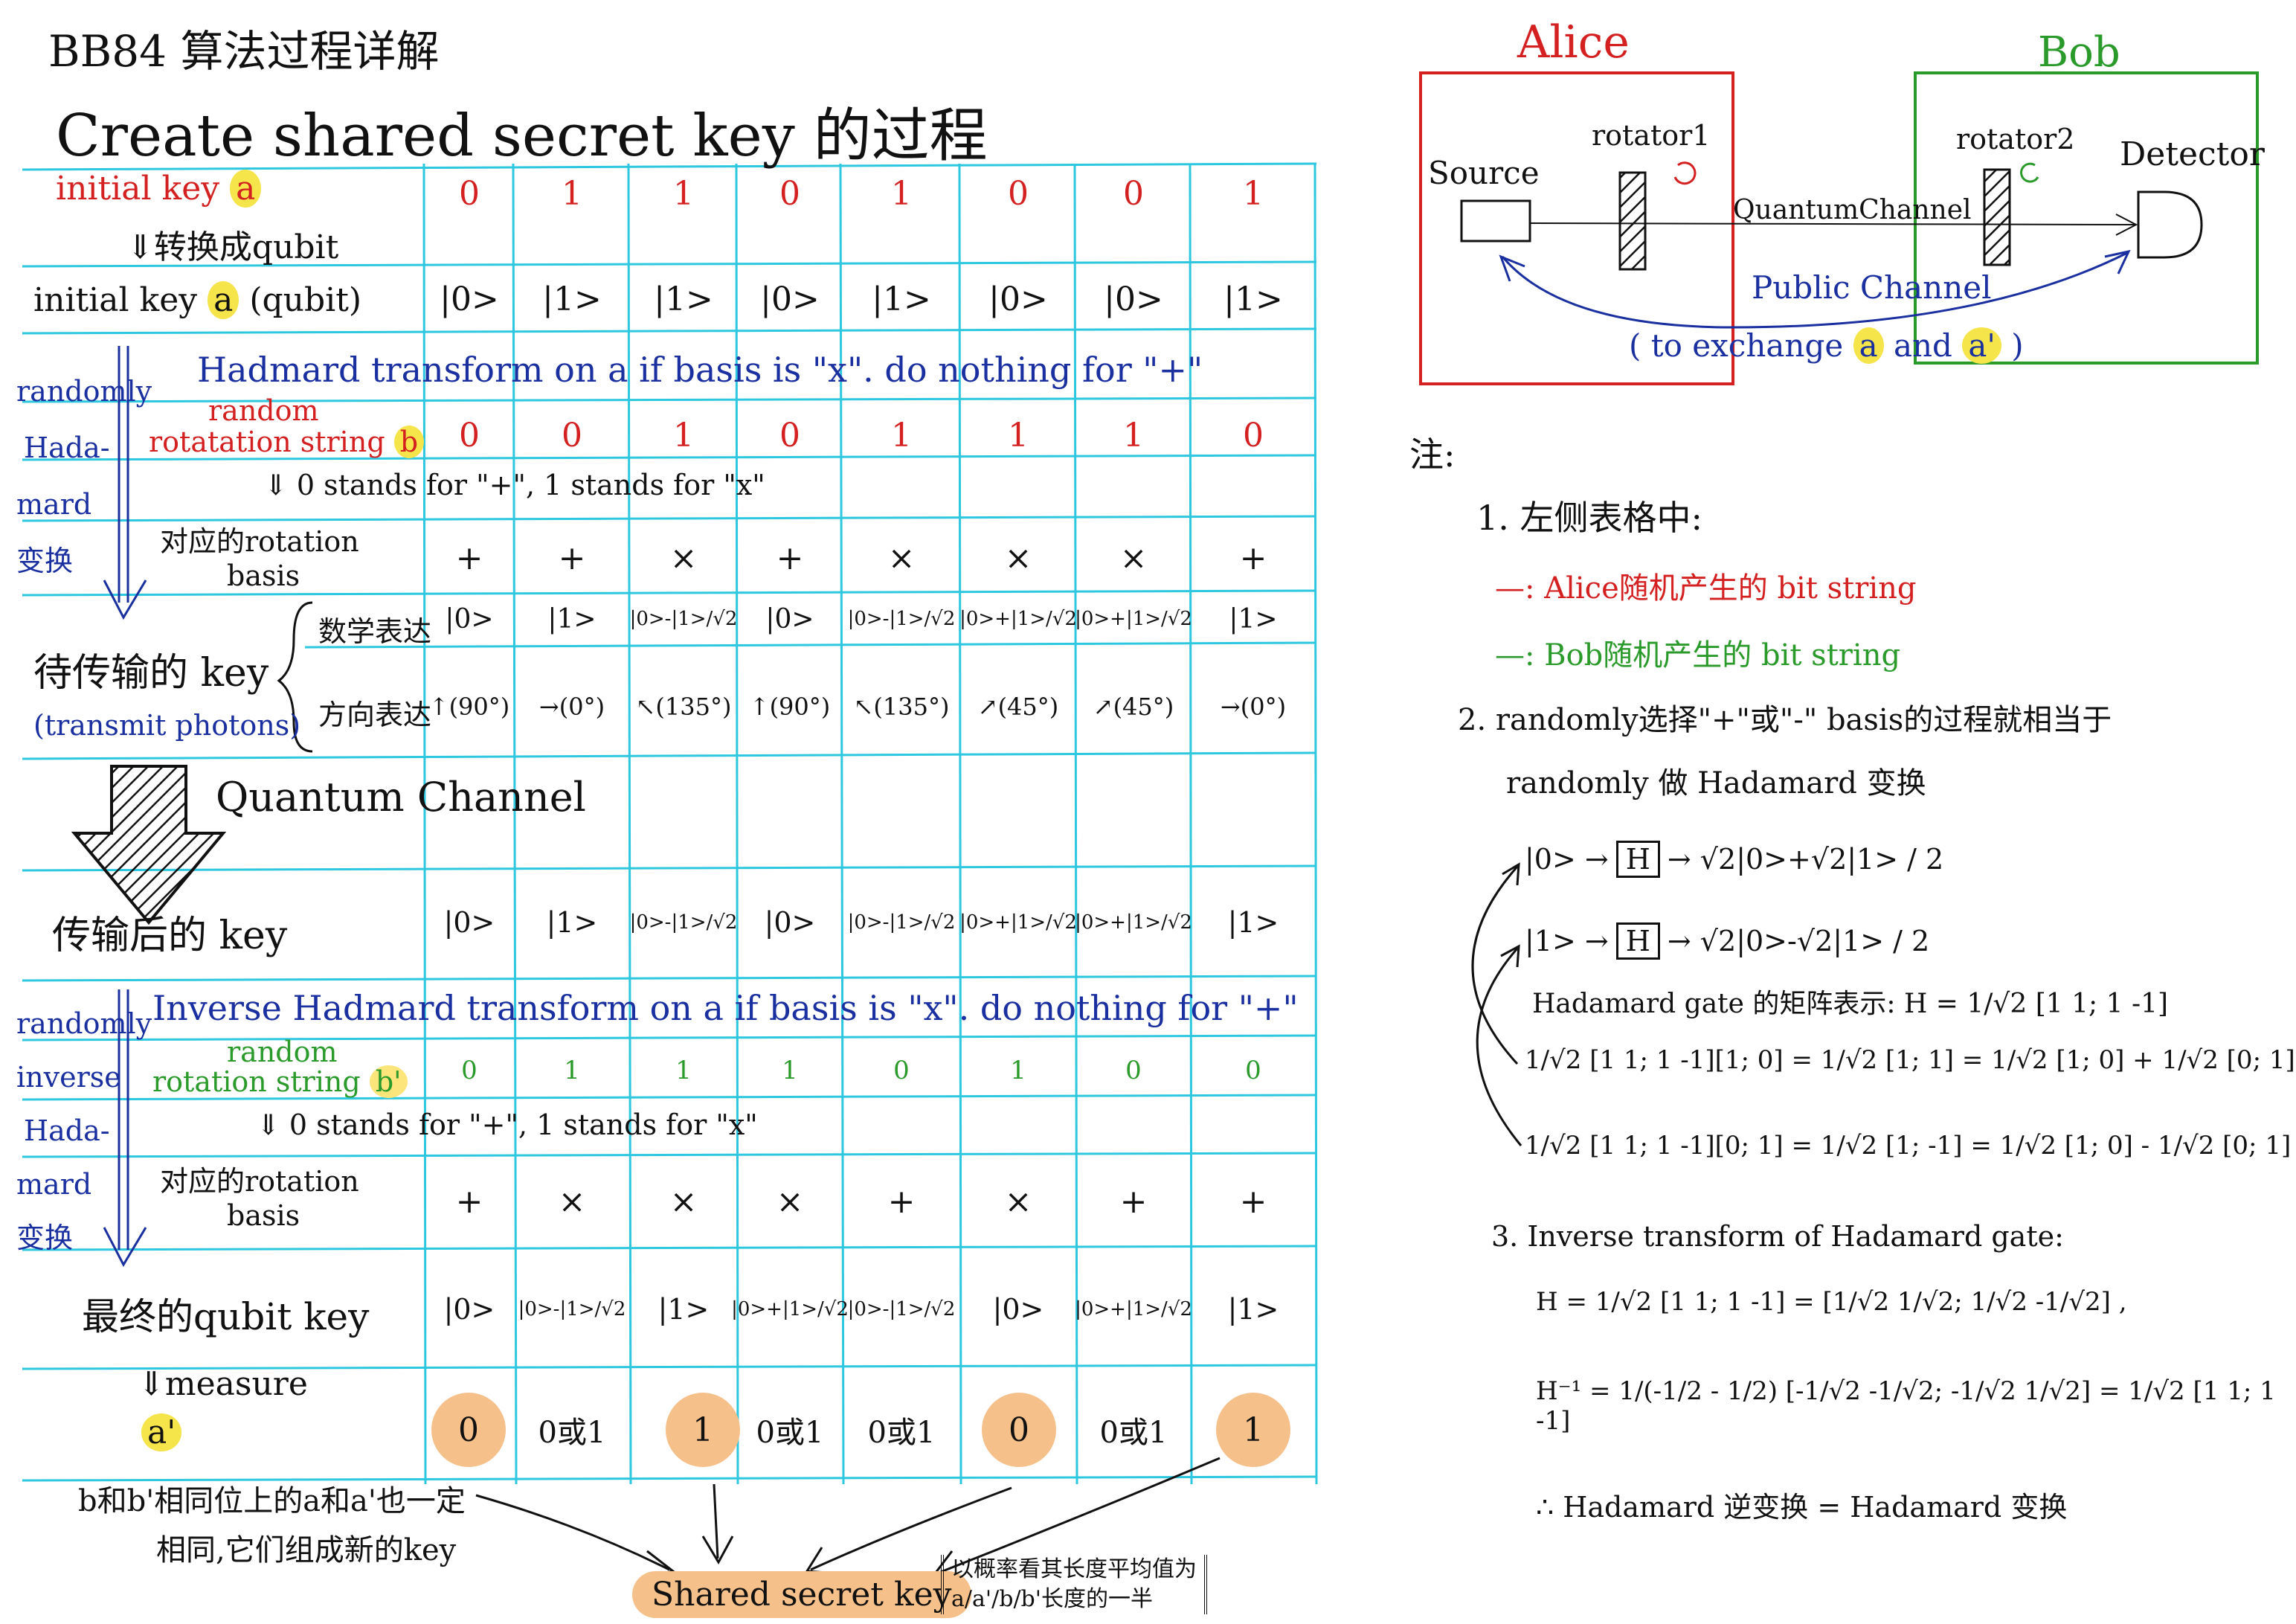  What do you see at coordinates (1018, 923) in the screenshot?
I see `after-value: |0>+|1>/√2` at bounding box center [1018, 923].